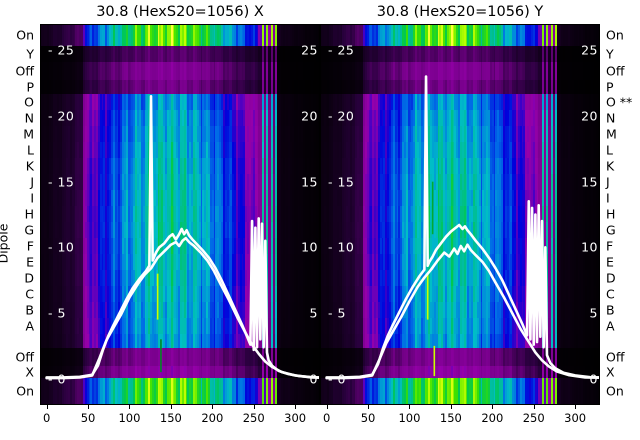 The height and width of the screenshot is (440, 640). What do you see at coordinates (615, 391) in the screenshot?
I see `category-tick-label: On` at bounding box center [615, 391].